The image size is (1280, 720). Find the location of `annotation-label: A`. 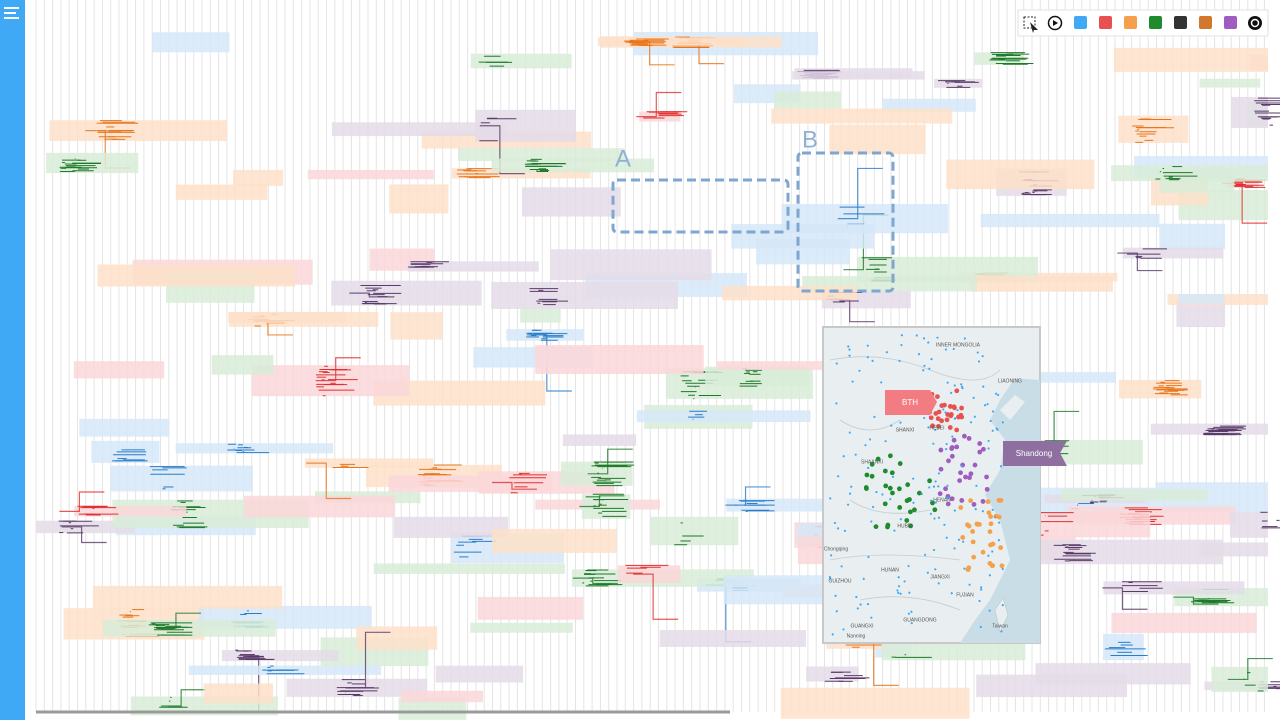

annotation-label: A is located at coordinates (623, 158).